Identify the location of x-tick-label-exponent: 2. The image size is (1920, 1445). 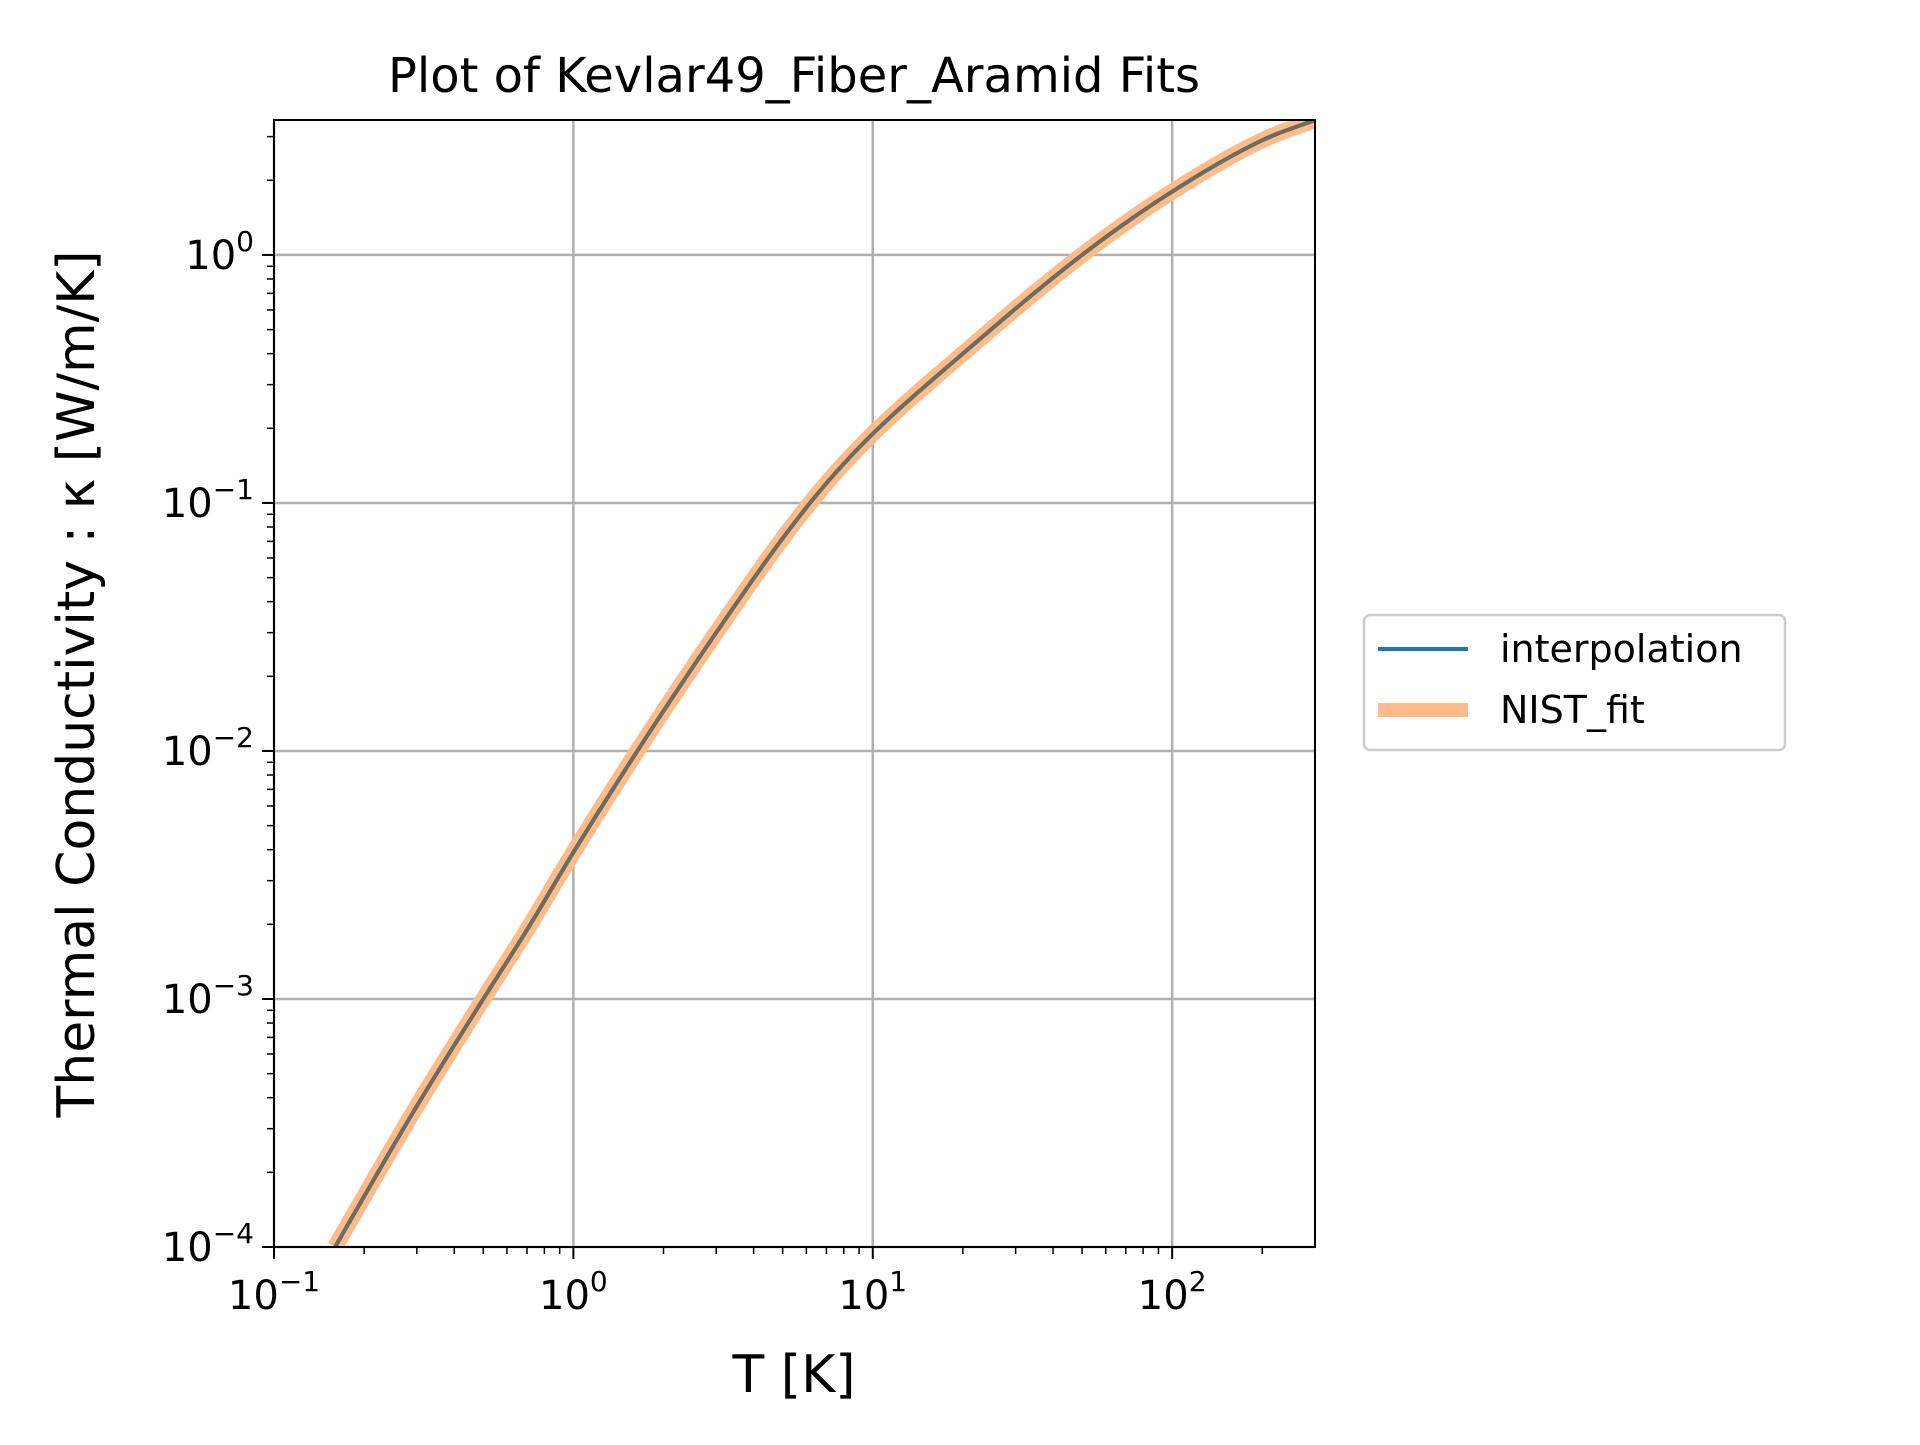
(1198, 1281).